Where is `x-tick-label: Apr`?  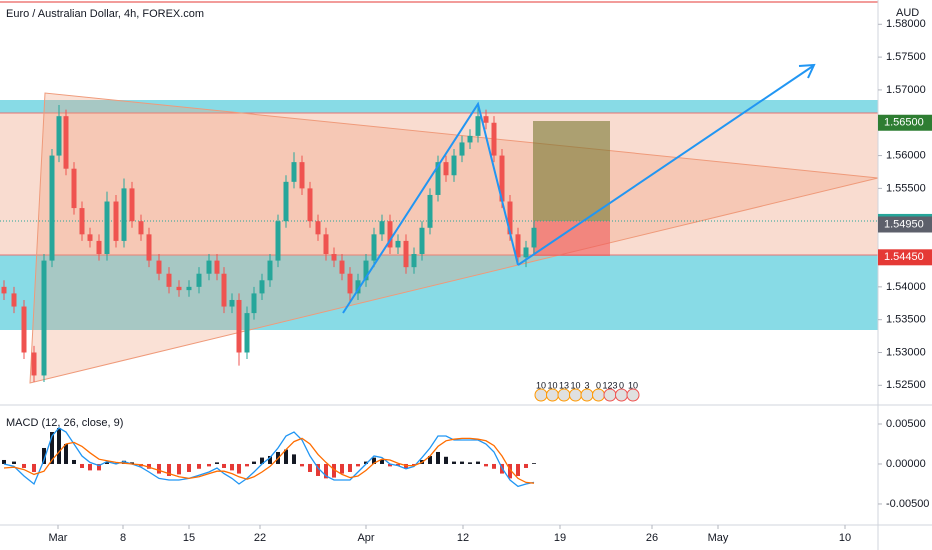
x-tick-label: Apr is located at coordinates (365, 538).